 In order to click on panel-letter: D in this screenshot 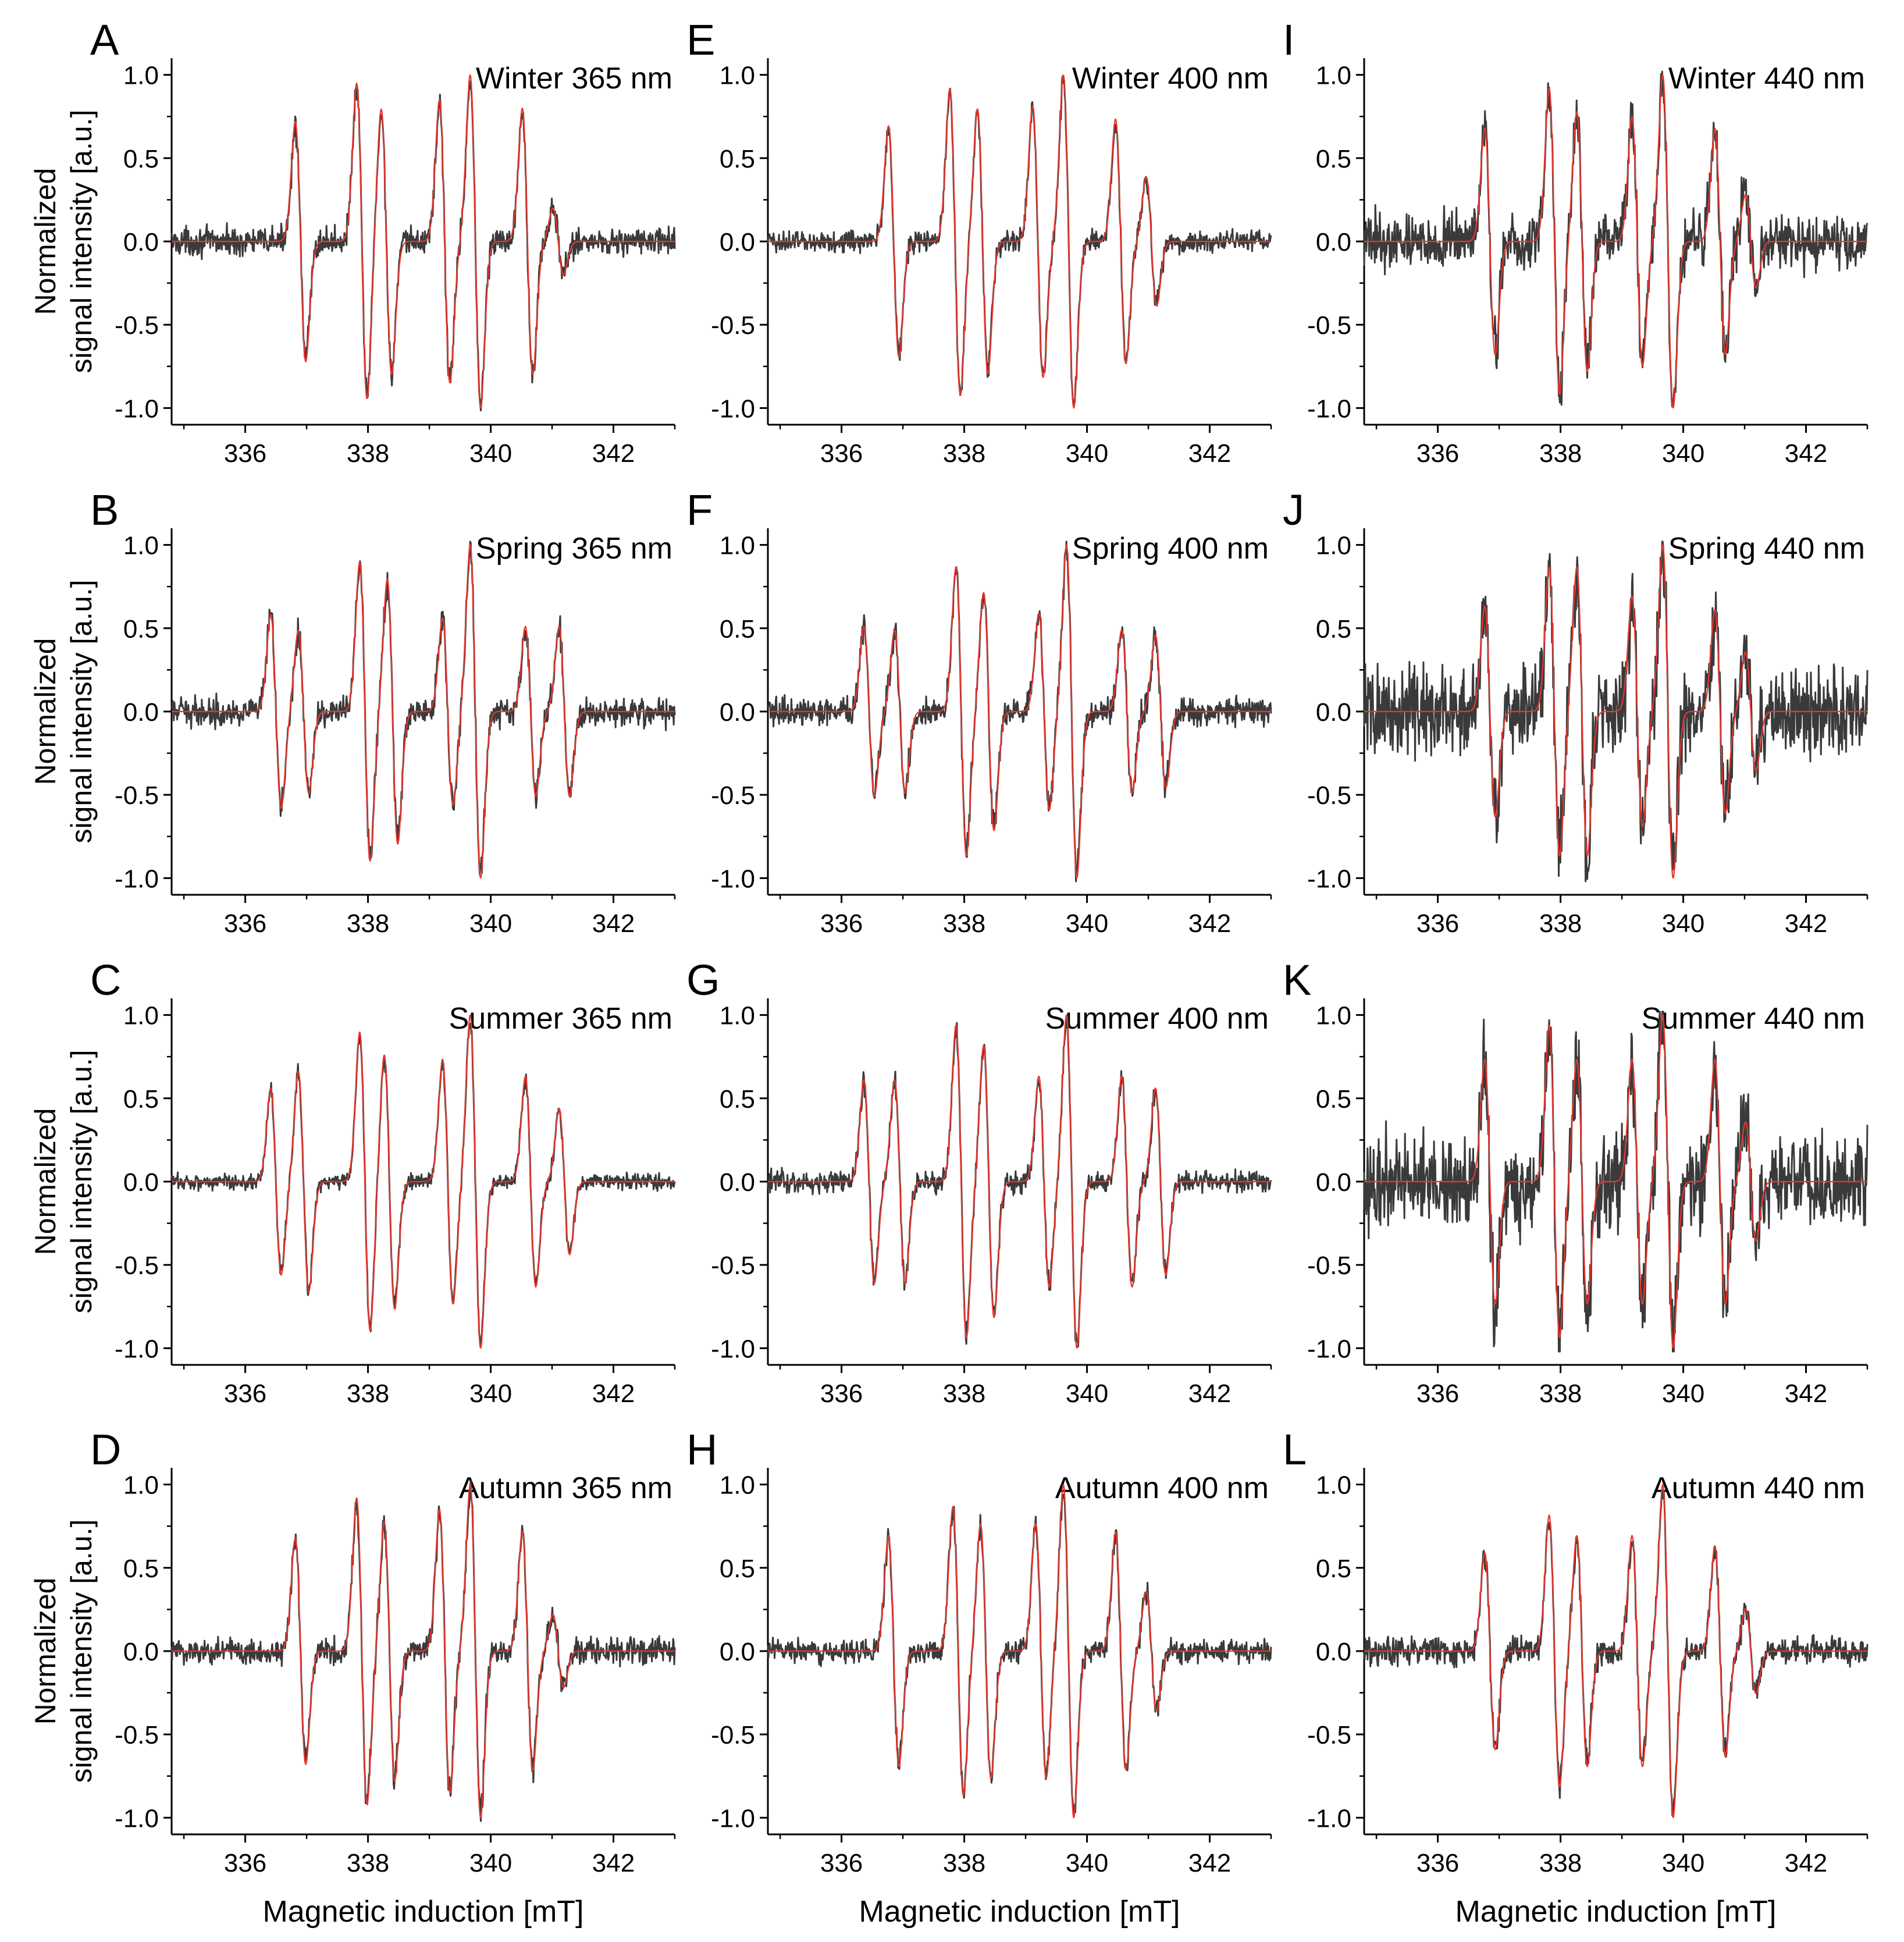, I will do `click(105, 1449)`.